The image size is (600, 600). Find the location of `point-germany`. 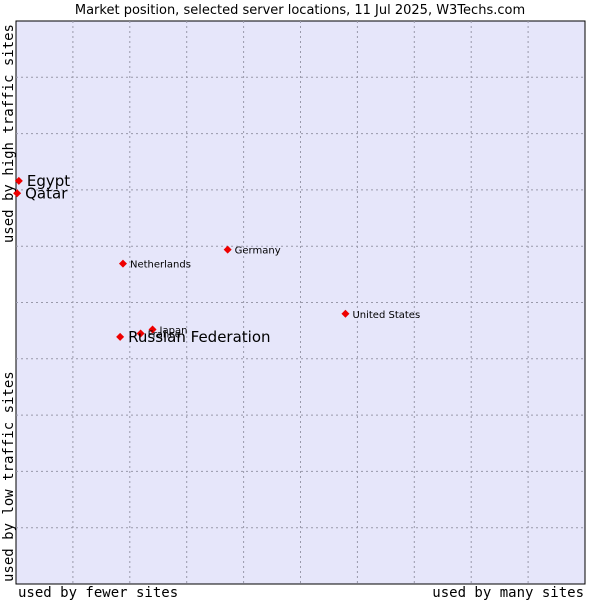

point-germany is located at coordinates (227, 249).